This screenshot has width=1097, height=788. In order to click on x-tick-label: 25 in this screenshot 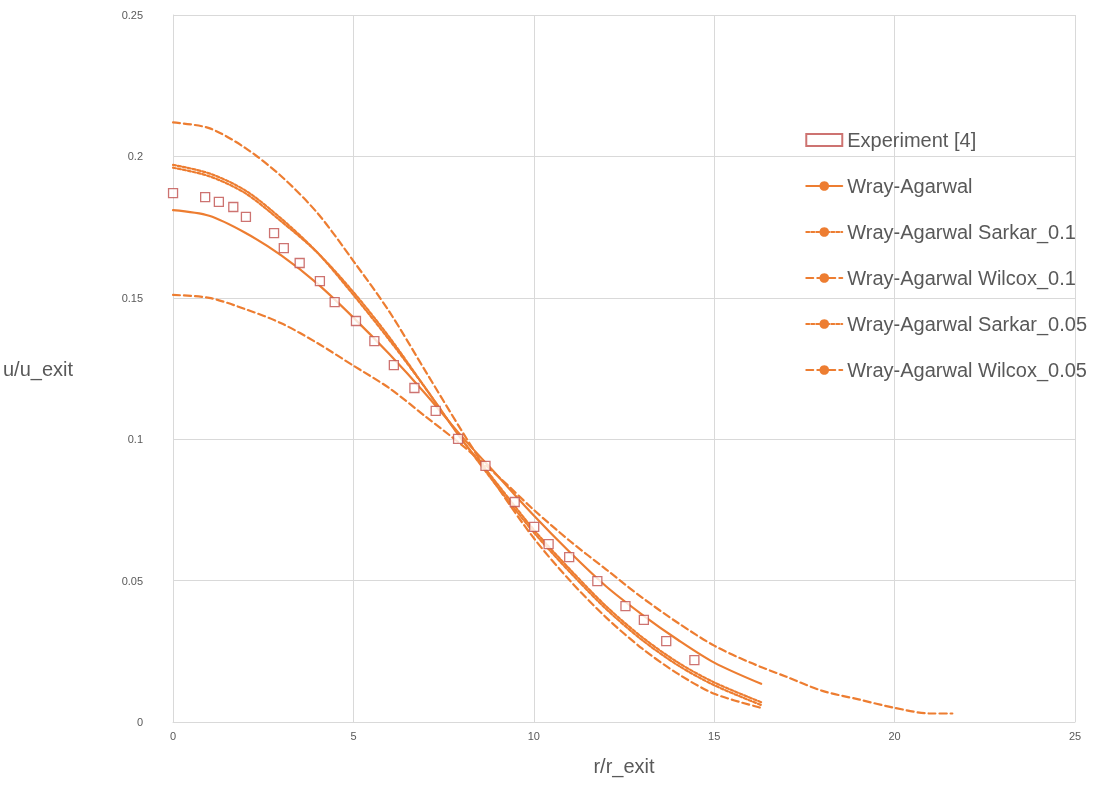, I will do `click(1075, 735)`.